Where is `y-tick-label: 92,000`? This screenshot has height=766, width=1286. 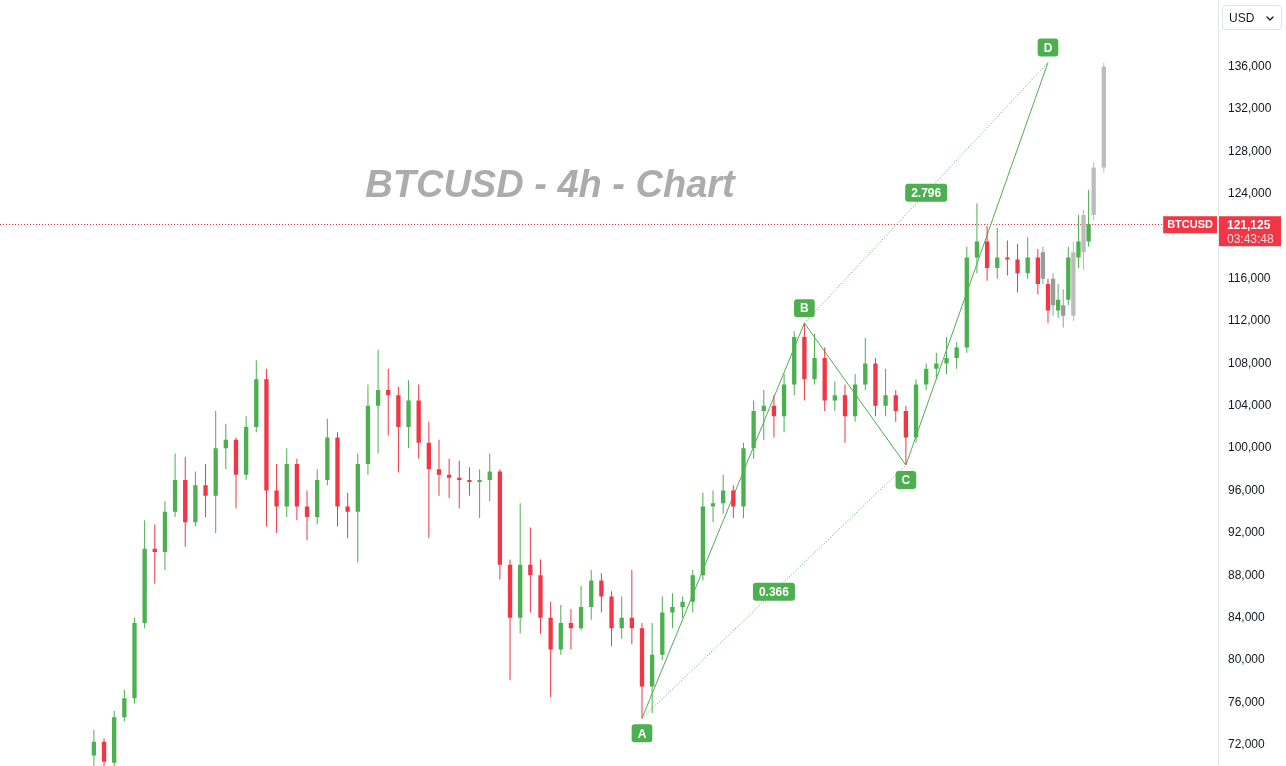 y-tick-label: 92,000 is located at coordinates (1247, 532).